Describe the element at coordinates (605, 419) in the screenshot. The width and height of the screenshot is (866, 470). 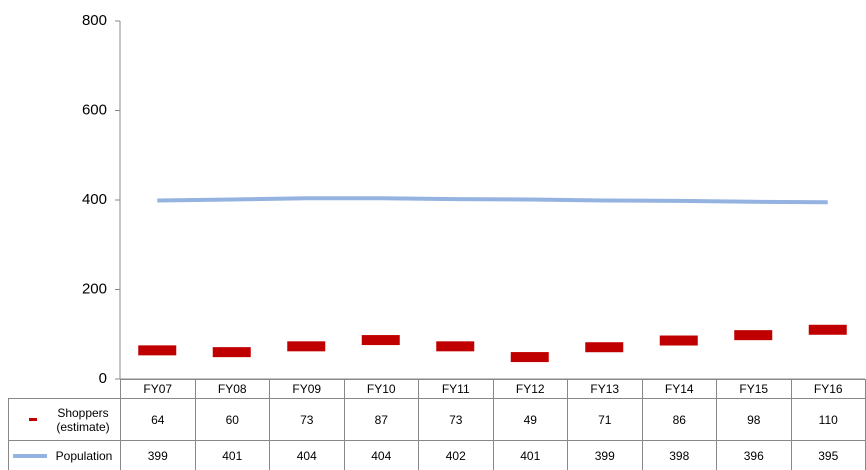
I see `value-cell: 71` at that location.